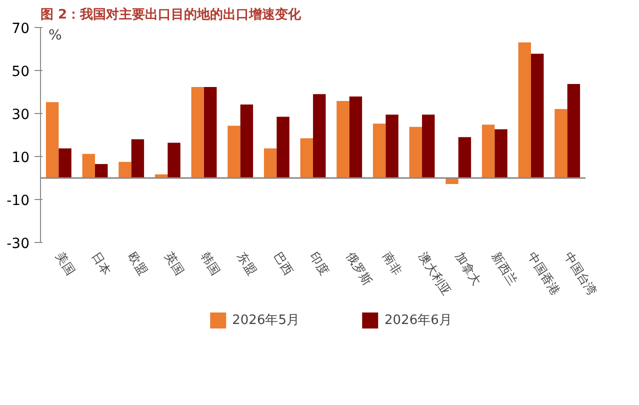 The image size is (639, 405). What do you see at coordinates (468, 269) in the screenshot?
I see `x-tick-label: 加拿大` at bounding box center [468, 269].